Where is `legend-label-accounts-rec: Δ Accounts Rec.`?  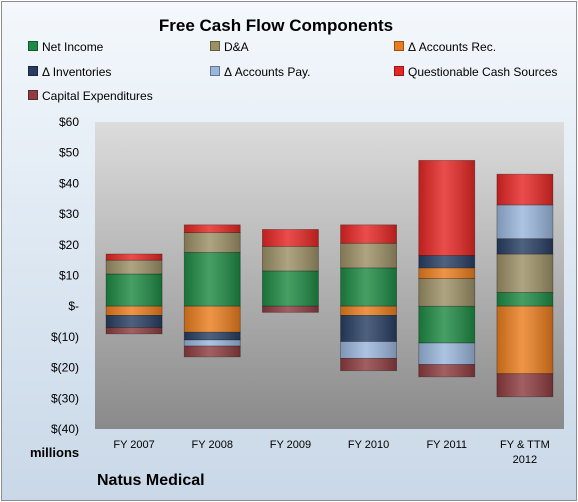 legend-label-accounts-rec: Δ Accounts Rec. is located at coordinates (452, 47).